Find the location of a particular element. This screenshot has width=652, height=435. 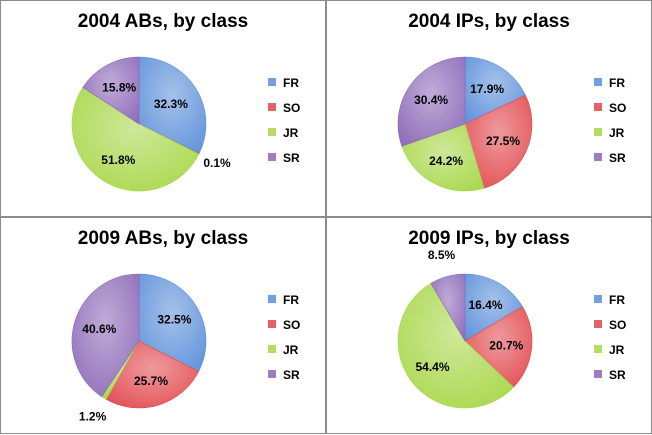

data-label-jr: 1.2% is located at coordinates (93, 416).